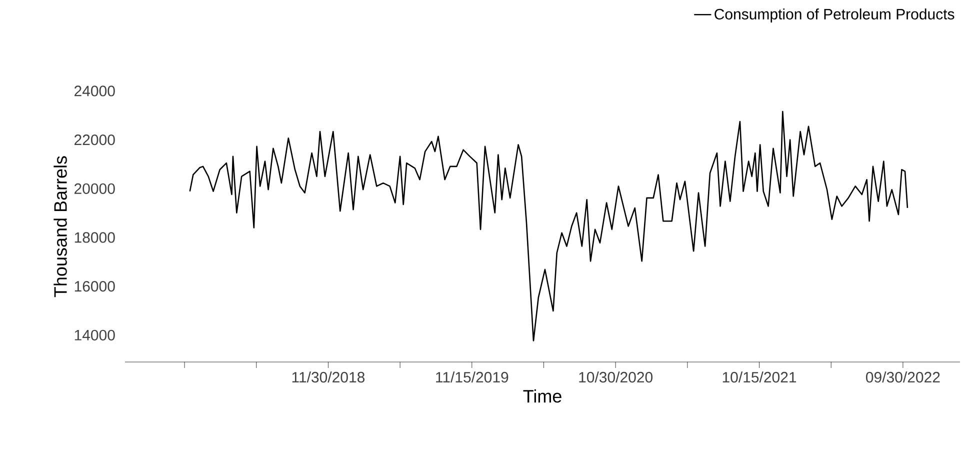 The image size is (968, 453). Describe the element at coordinates (94, 140) in the screenshot. I see `y-tick-label: 22000` at that location.